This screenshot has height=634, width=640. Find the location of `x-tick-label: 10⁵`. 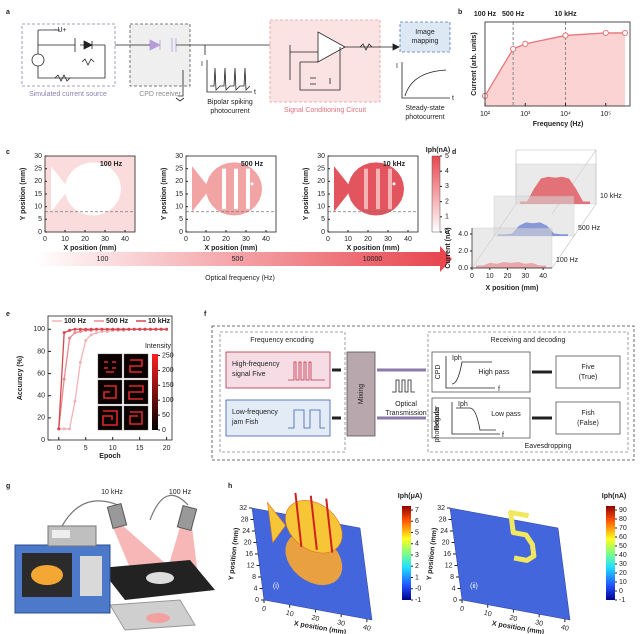

x-tick-label: 10⁵ is located at coordinates (605, 114).